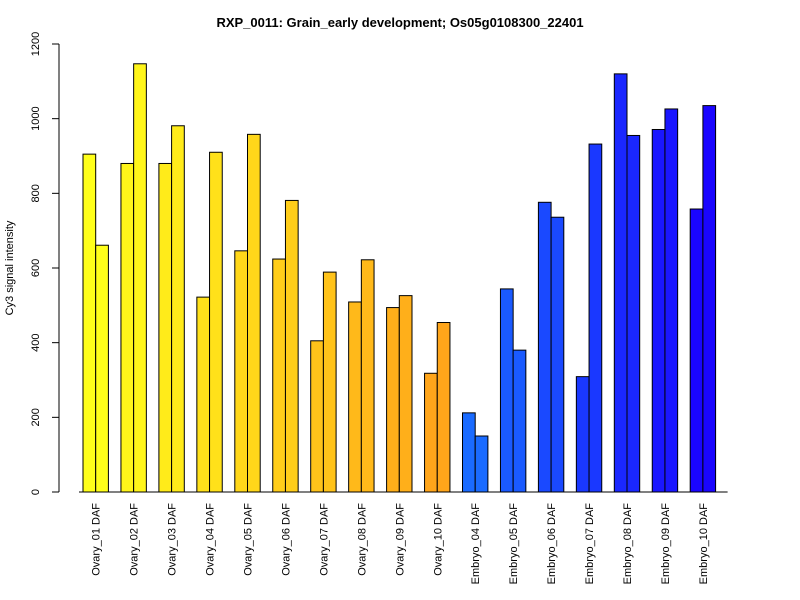  I want to click on y-tick-label: 800, so click(36, 193).